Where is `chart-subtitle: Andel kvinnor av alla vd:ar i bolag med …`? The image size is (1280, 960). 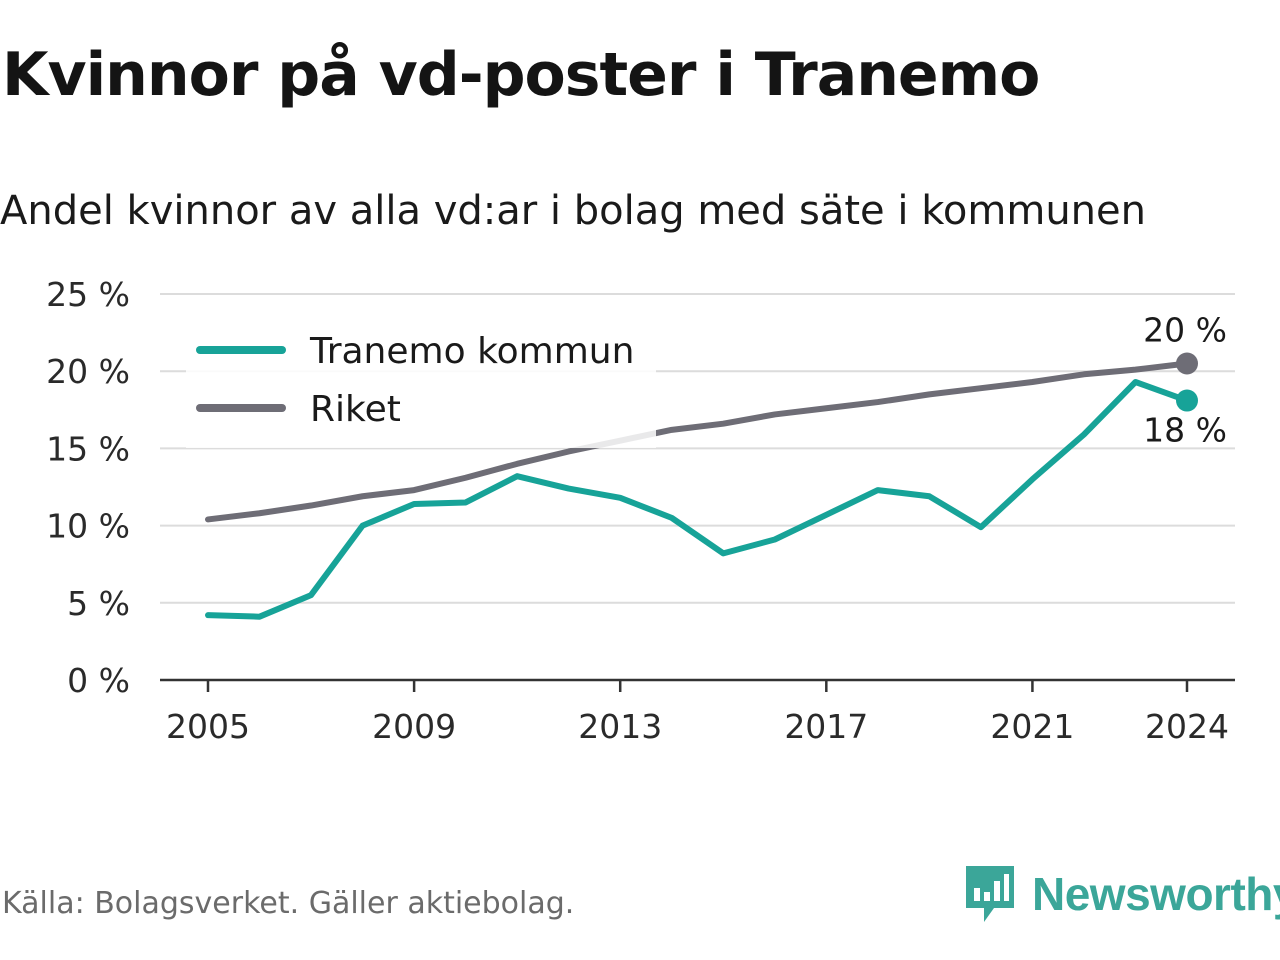
chart-subtitle: Andel kvinnor av alla vd:ar i bolag med … is located at coordinates (573, 211).